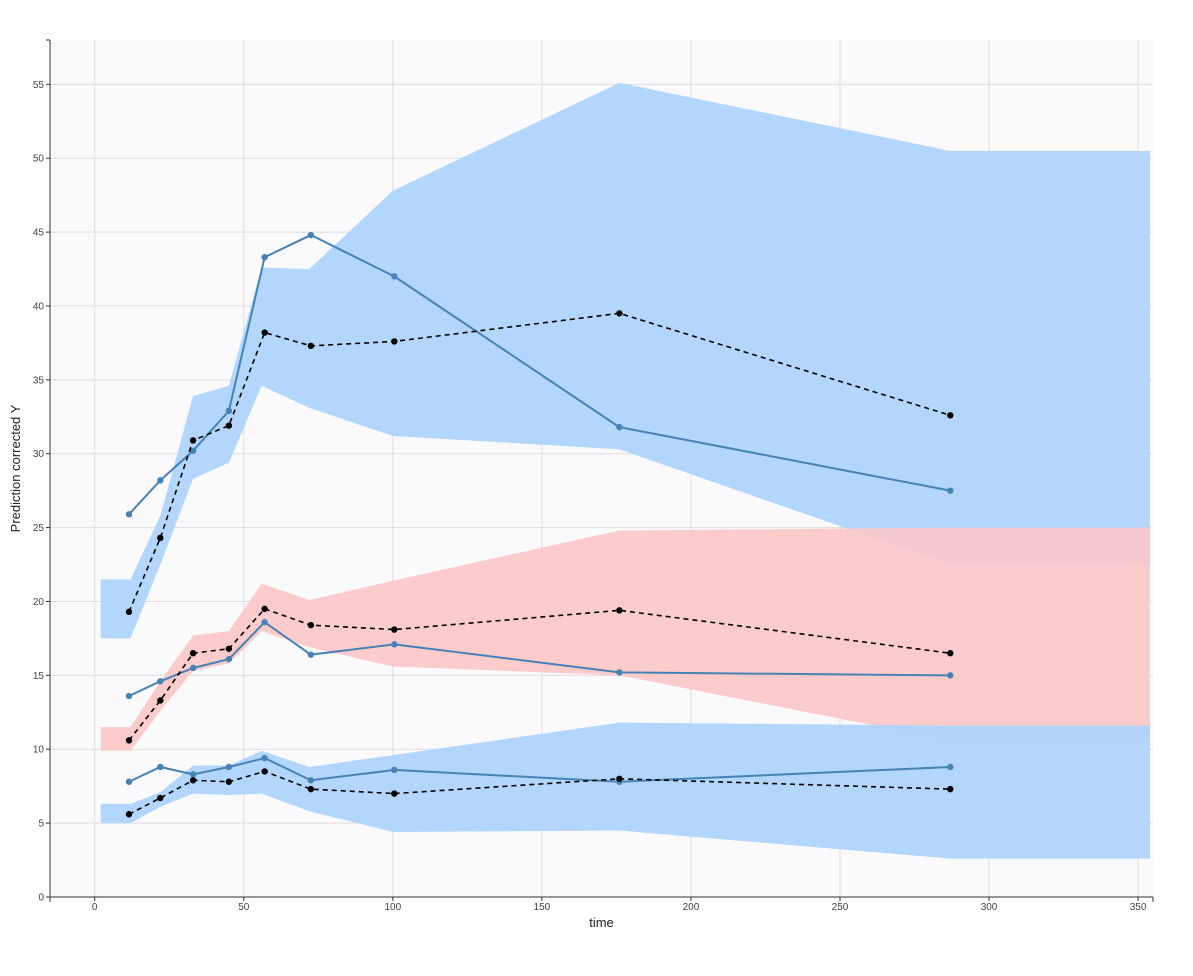 The width and height of the screenshot is (1193, 976). Describe the element at coordinates (39, 750) in the screenshot. I see `y-tick-label: 10` at that location.